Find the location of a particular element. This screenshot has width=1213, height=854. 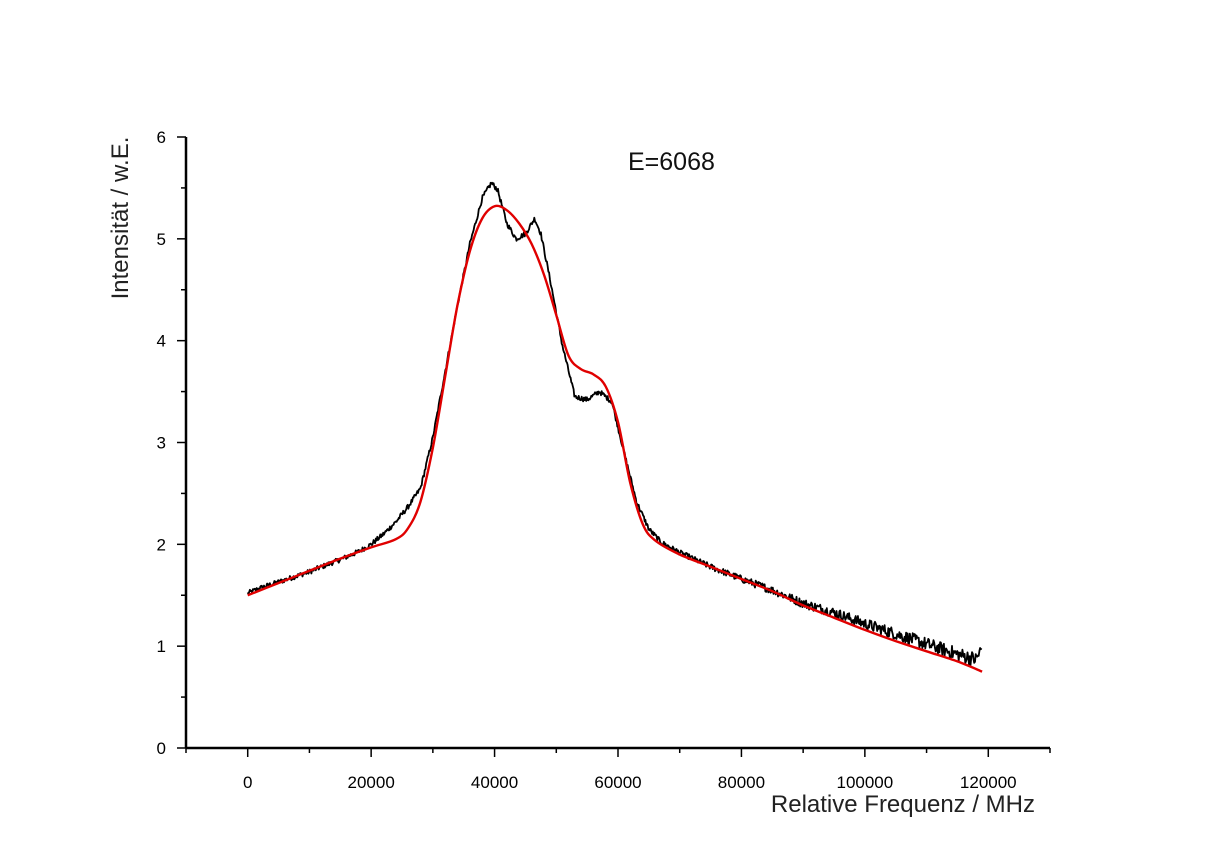

y-tick-label: 6 is located at coordinates (161, 137).